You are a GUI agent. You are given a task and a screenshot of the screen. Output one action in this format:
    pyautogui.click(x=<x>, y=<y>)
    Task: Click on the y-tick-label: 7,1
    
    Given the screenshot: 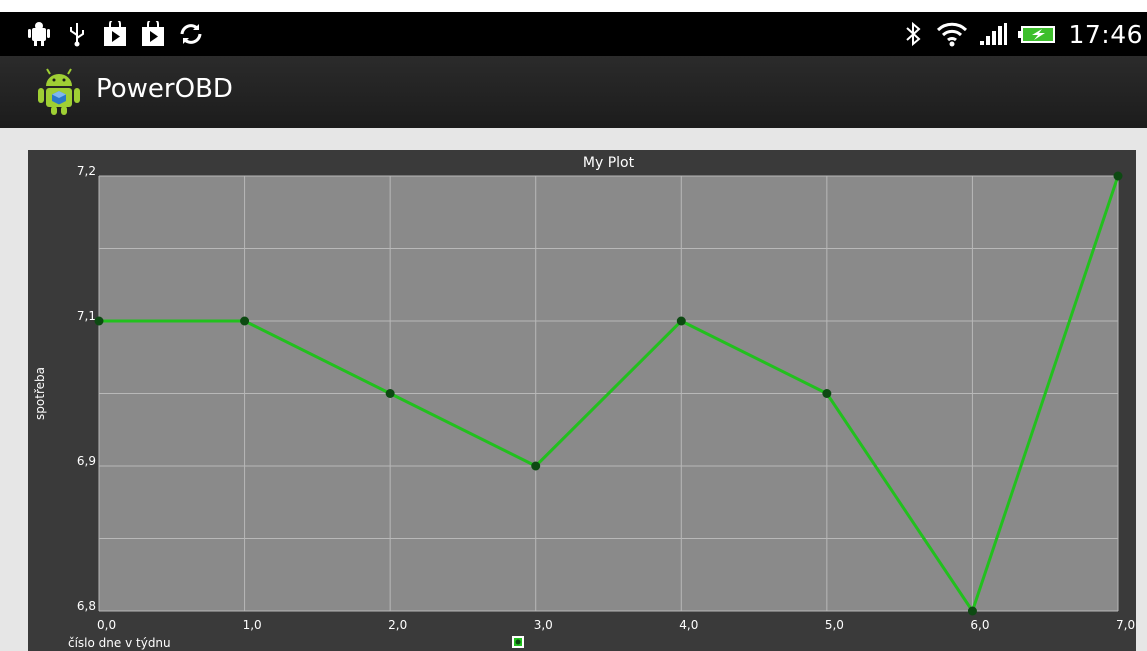 What is the action you would take?
    pyautogui.click(x=86, y=316)
    